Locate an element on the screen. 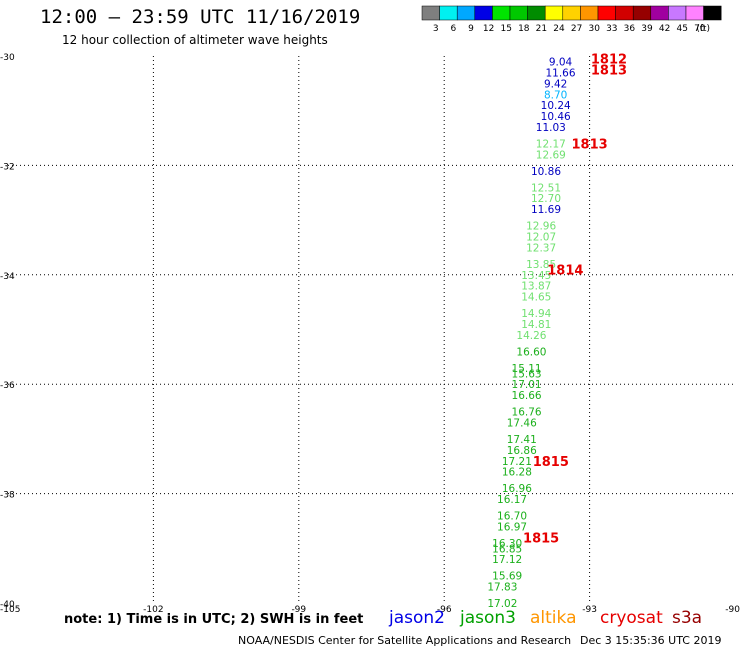 The width and height of the screenshot is (740, 650). wave-height-label: 11.03 is located at coordinates (551, 128).